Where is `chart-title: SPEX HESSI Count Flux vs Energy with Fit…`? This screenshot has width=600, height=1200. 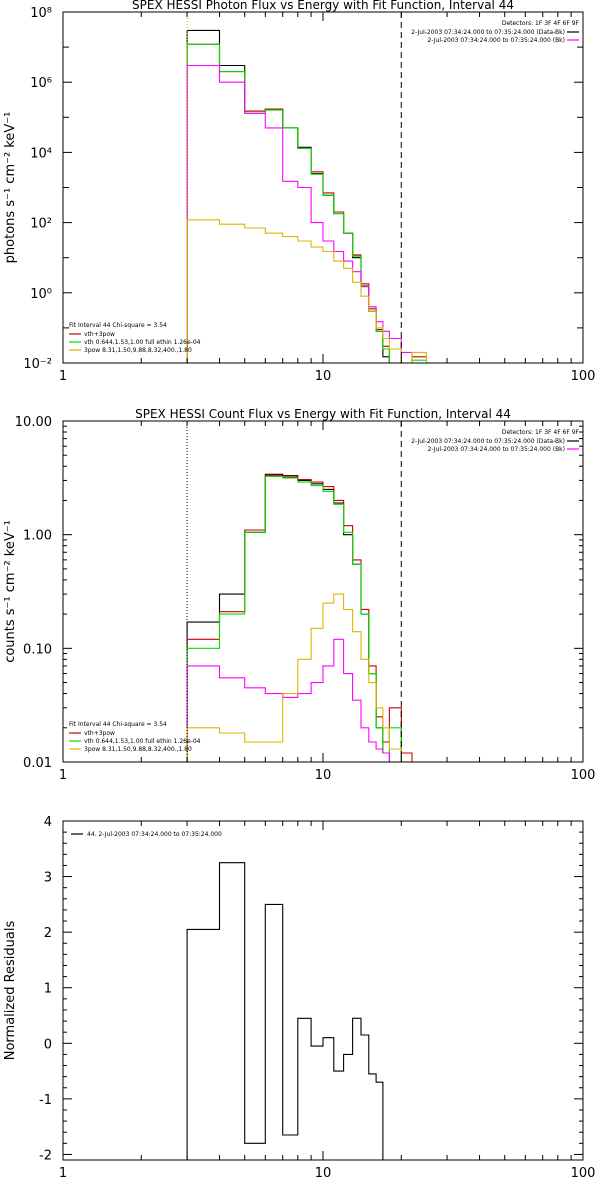
chart-title: SPEX HESSI Count Flux vs Energy with Fit… is located at coordinates (323, 414).